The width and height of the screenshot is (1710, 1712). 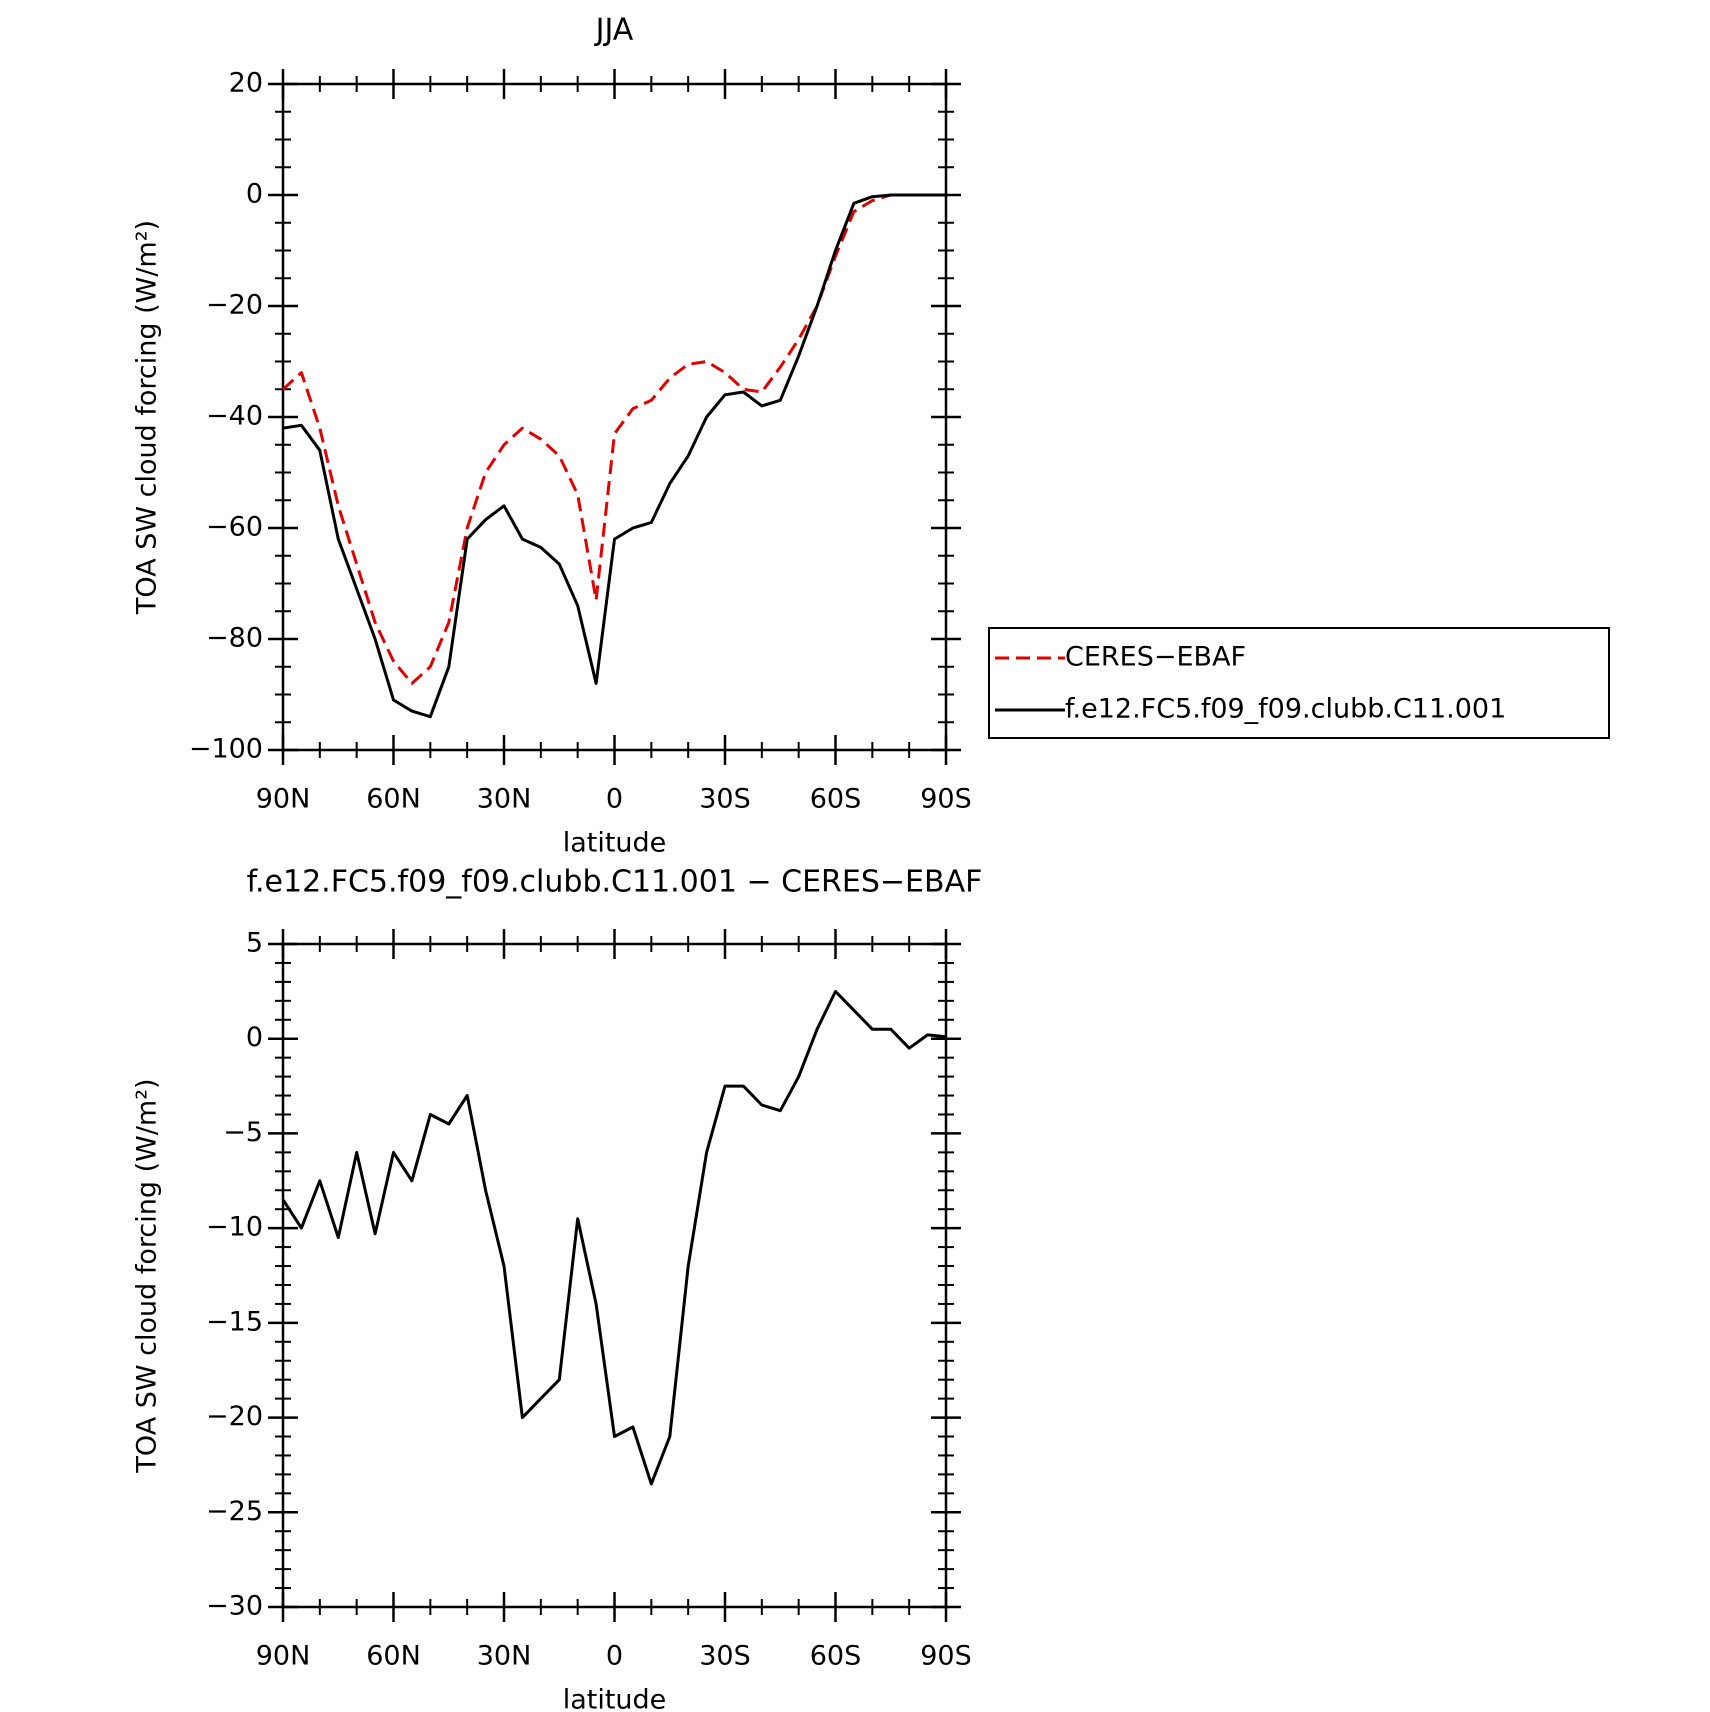 I want to click on y-tick-label: 5, so click(x=254, y=943).